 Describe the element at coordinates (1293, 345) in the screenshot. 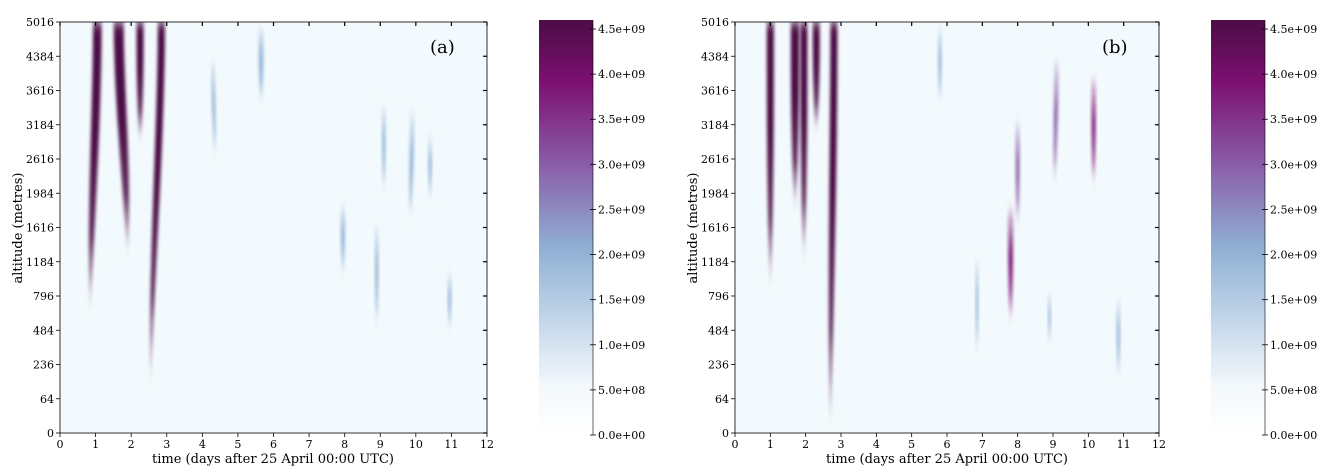

I see `colorbar-tick-label: 1.0e+09` at that location.